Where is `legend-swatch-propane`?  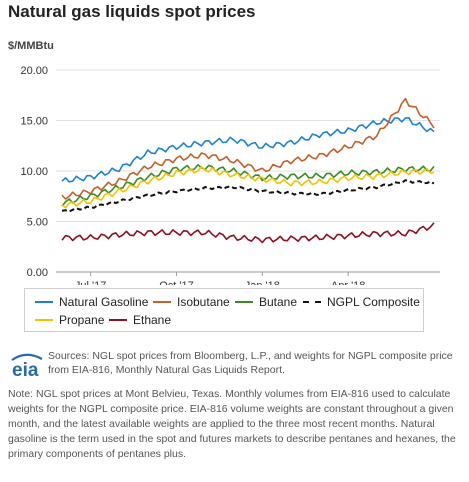
legend-swatch-propane is located at coordinates (44, 320).